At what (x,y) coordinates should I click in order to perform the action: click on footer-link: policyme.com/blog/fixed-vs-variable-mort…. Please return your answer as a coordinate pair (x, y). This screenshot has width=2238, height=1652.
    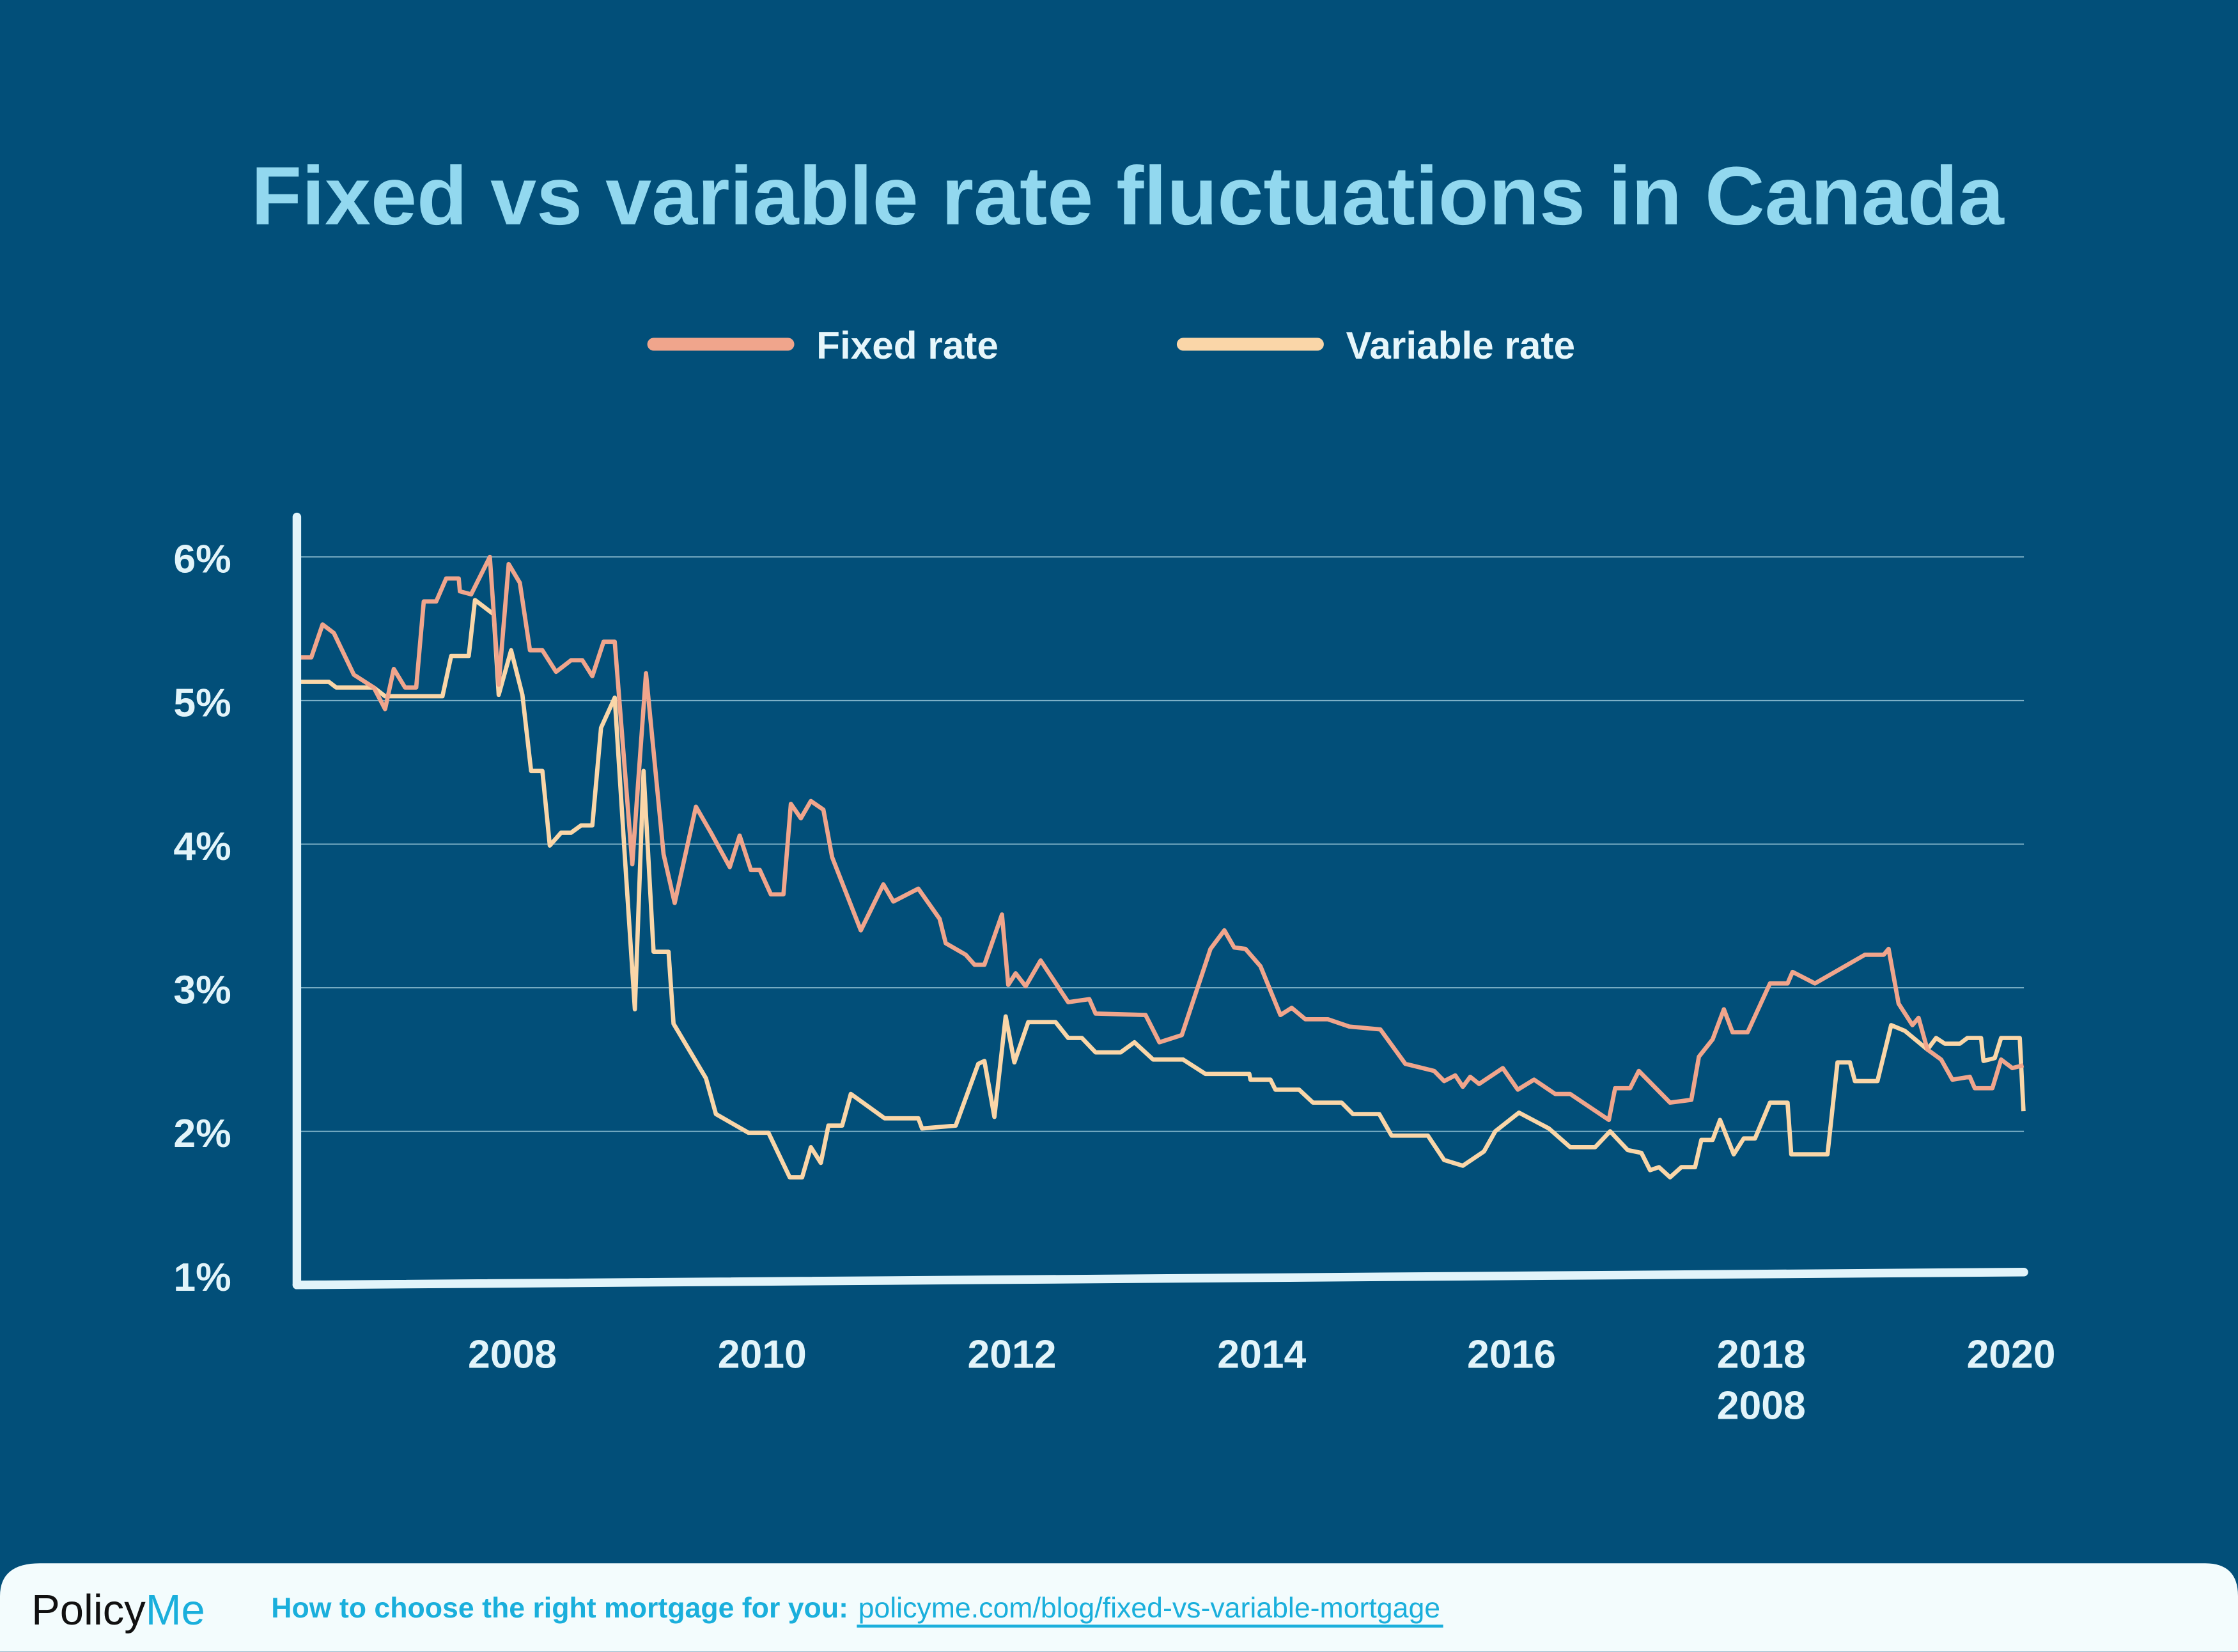
    Looking at the image, I should click on (1150, 1609).